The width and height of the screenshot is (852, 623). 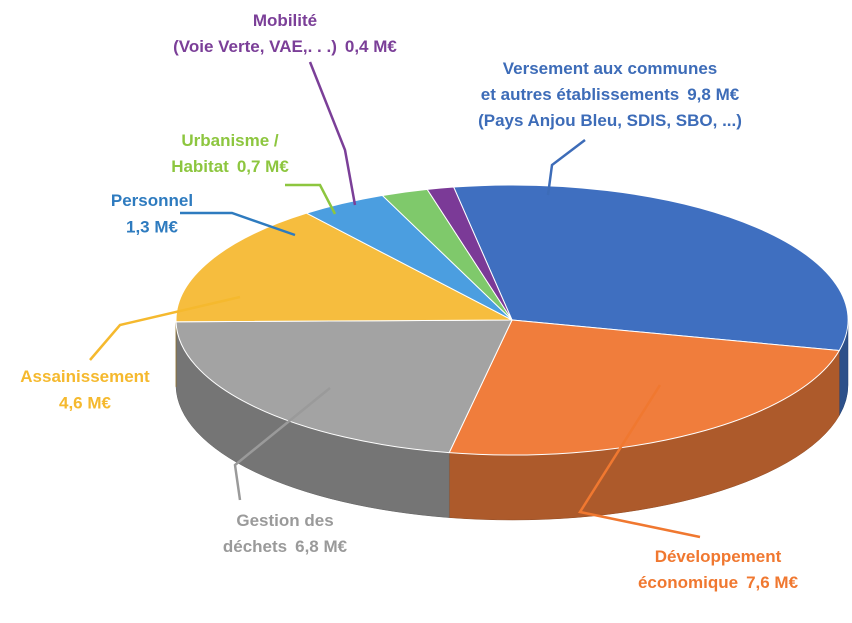 I want to click on category-label: Assainissement, so click(x=85, y=376).